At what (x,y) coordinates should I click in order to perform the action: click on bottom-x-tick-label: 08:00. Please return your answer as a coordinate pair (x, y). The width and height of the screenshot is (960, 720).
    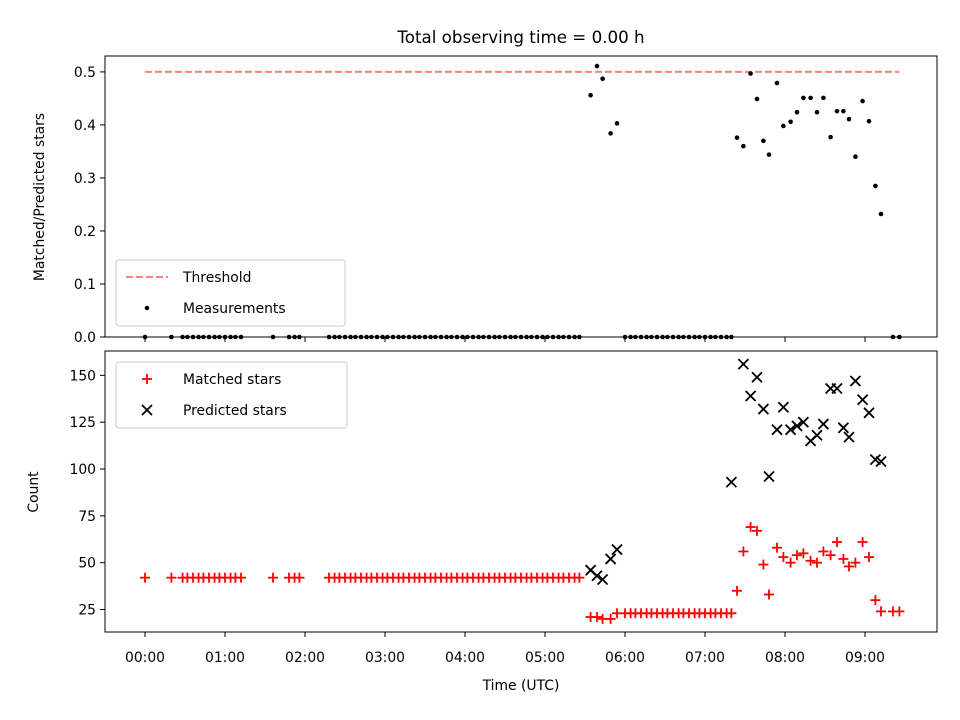
    Looking at the image, I should click on (785, 658).